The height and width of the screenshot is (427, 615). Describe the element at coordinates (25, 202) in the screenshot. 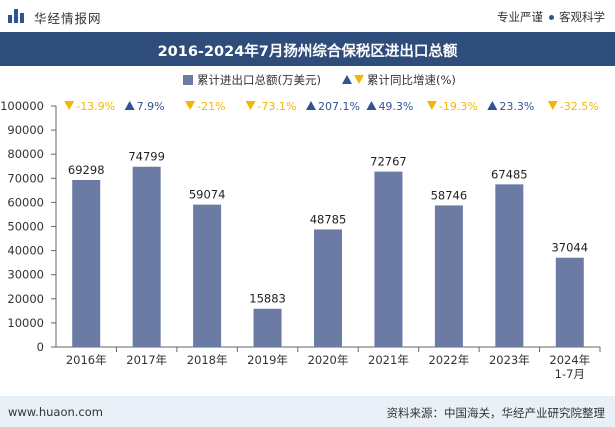

I see `y-tick-label: 60000` at that location.